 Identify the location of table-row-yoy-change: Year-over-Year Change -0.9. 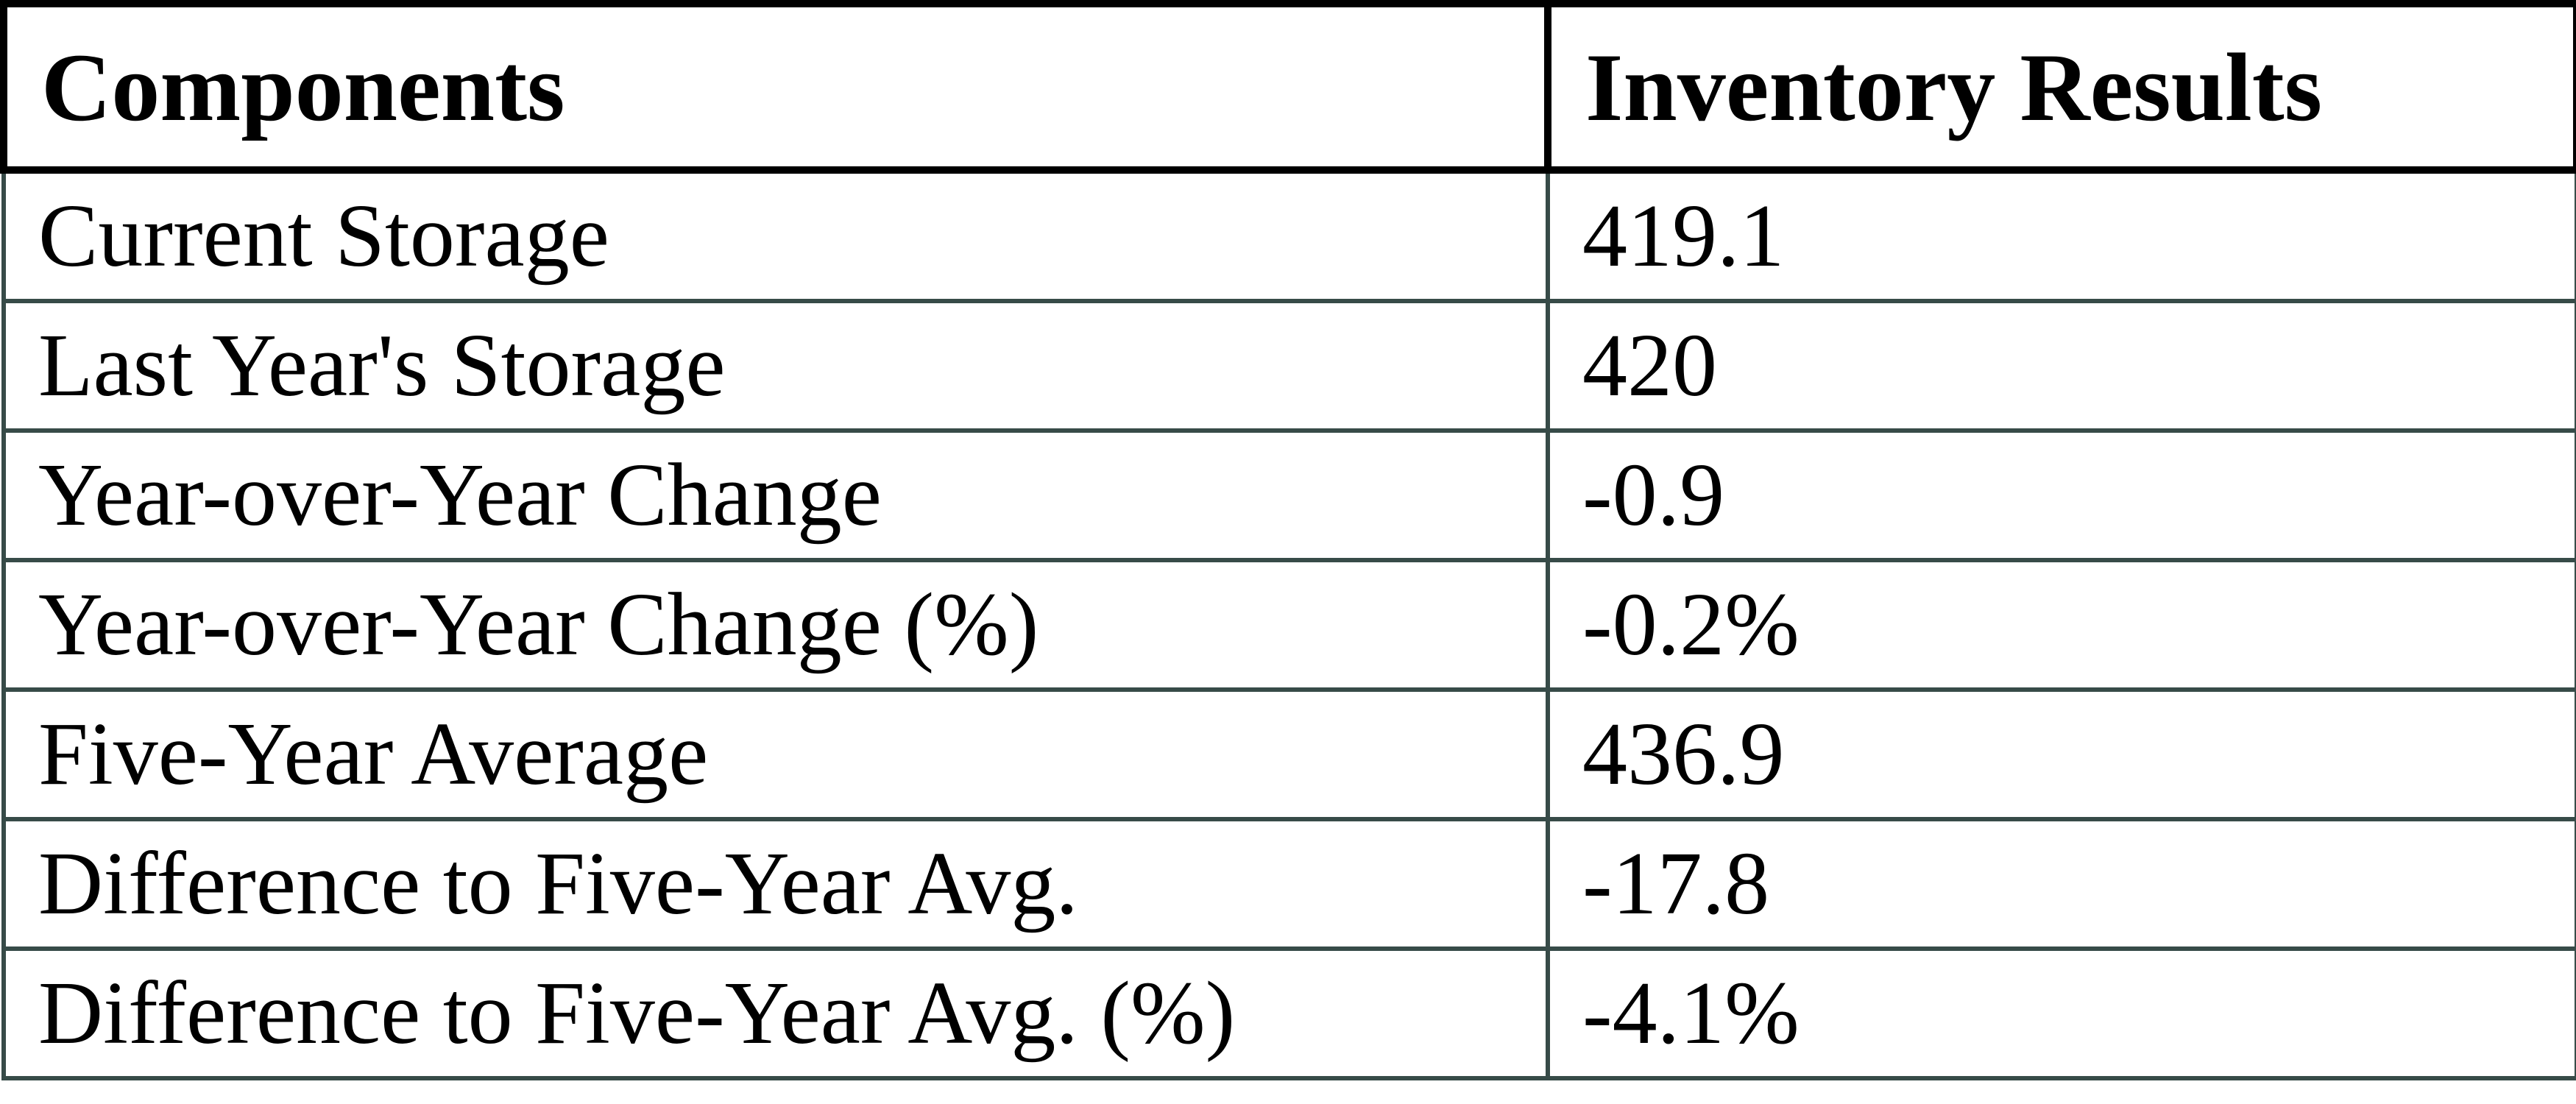
(1288, 495).